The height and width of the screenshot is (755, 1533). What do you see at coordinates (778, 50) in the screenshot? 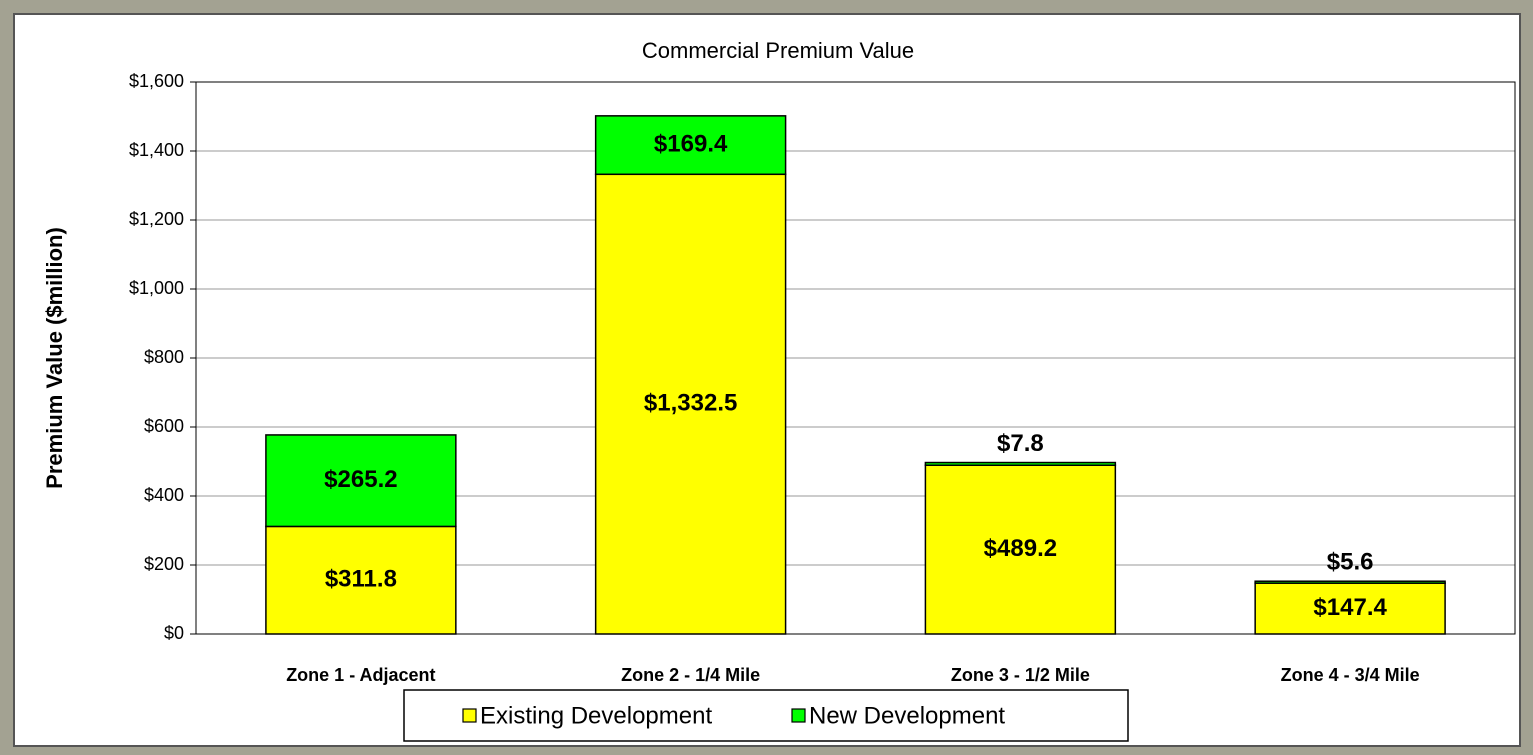
I see `chart-title: Commercial Premium Value` at bounding box center [778, 50].